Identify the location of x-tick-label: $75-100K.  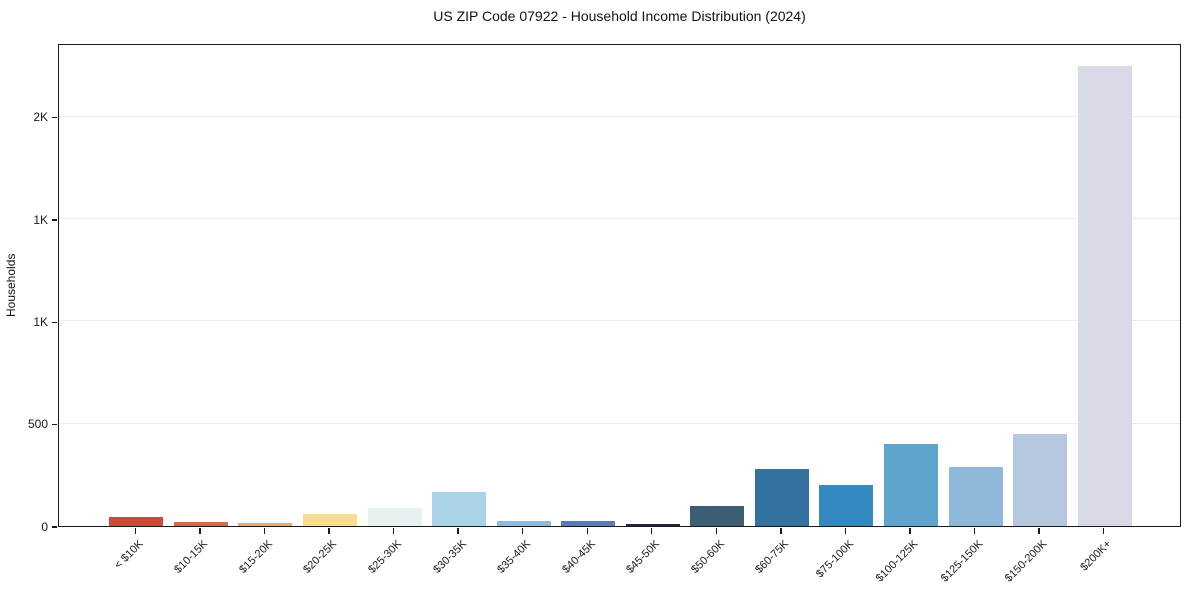
(834, 559).